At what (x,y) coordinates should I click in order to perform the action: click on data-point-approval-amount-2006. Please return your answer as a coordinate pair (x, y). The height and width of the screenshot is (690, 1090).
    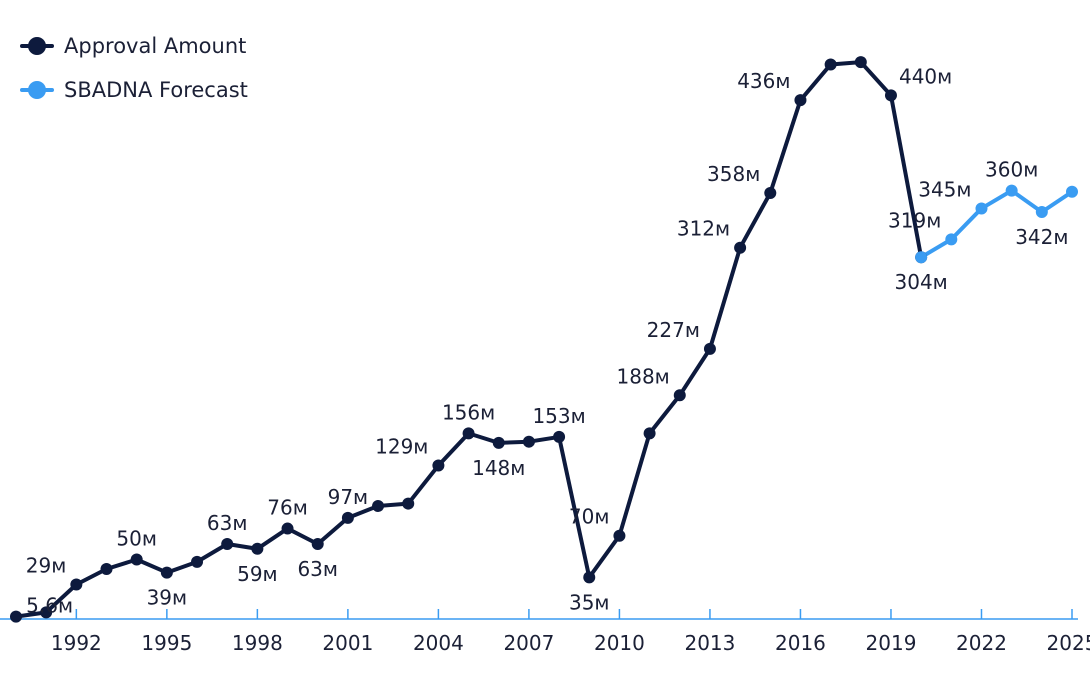
    Looking at the image, I should click on (498, 442).